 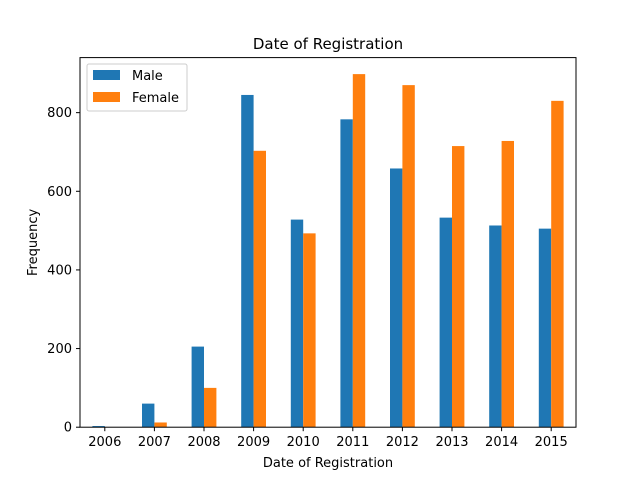 I want to click on x-tick-label: 2012, so click(x=402, y=442).